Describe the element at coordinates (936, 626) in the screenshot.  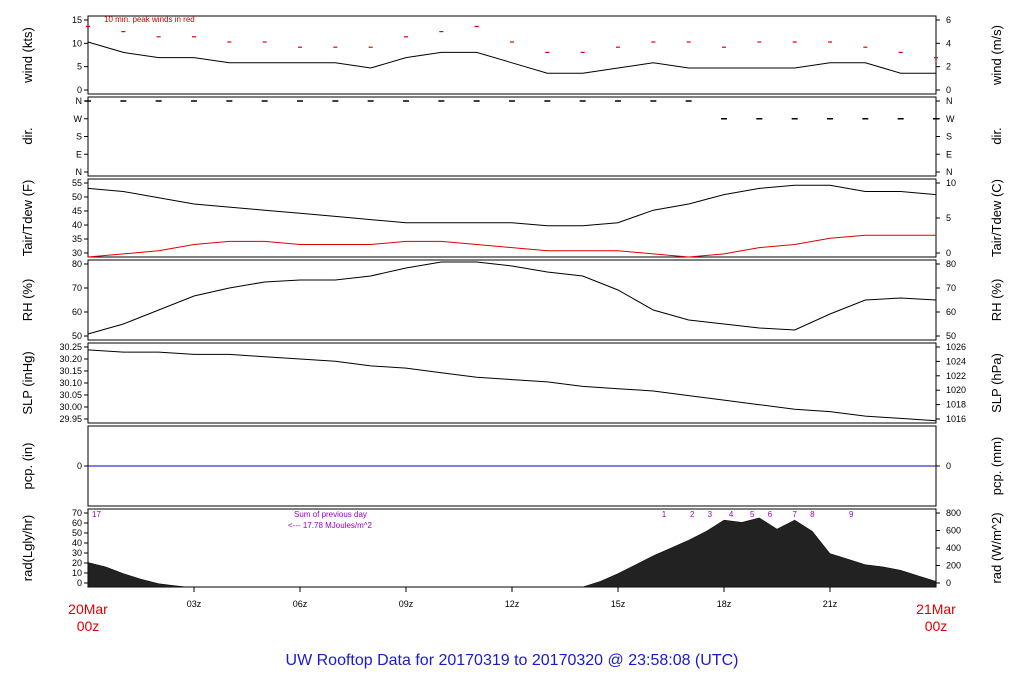
I see `x-end-time: 00z` at that location.